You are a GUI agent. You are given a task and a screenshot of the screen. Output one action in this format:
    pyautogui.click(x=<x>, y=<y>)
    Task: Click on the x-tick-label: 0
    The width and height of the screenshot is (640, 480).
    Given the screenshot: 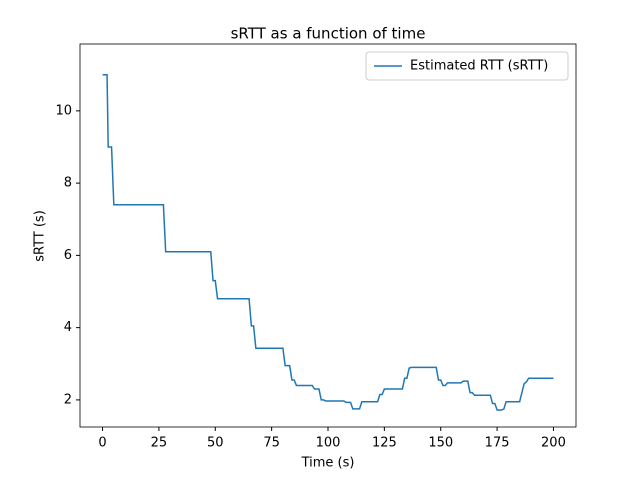 What is the action you would take?
    pyautogui.click(x=102, y=443)
    